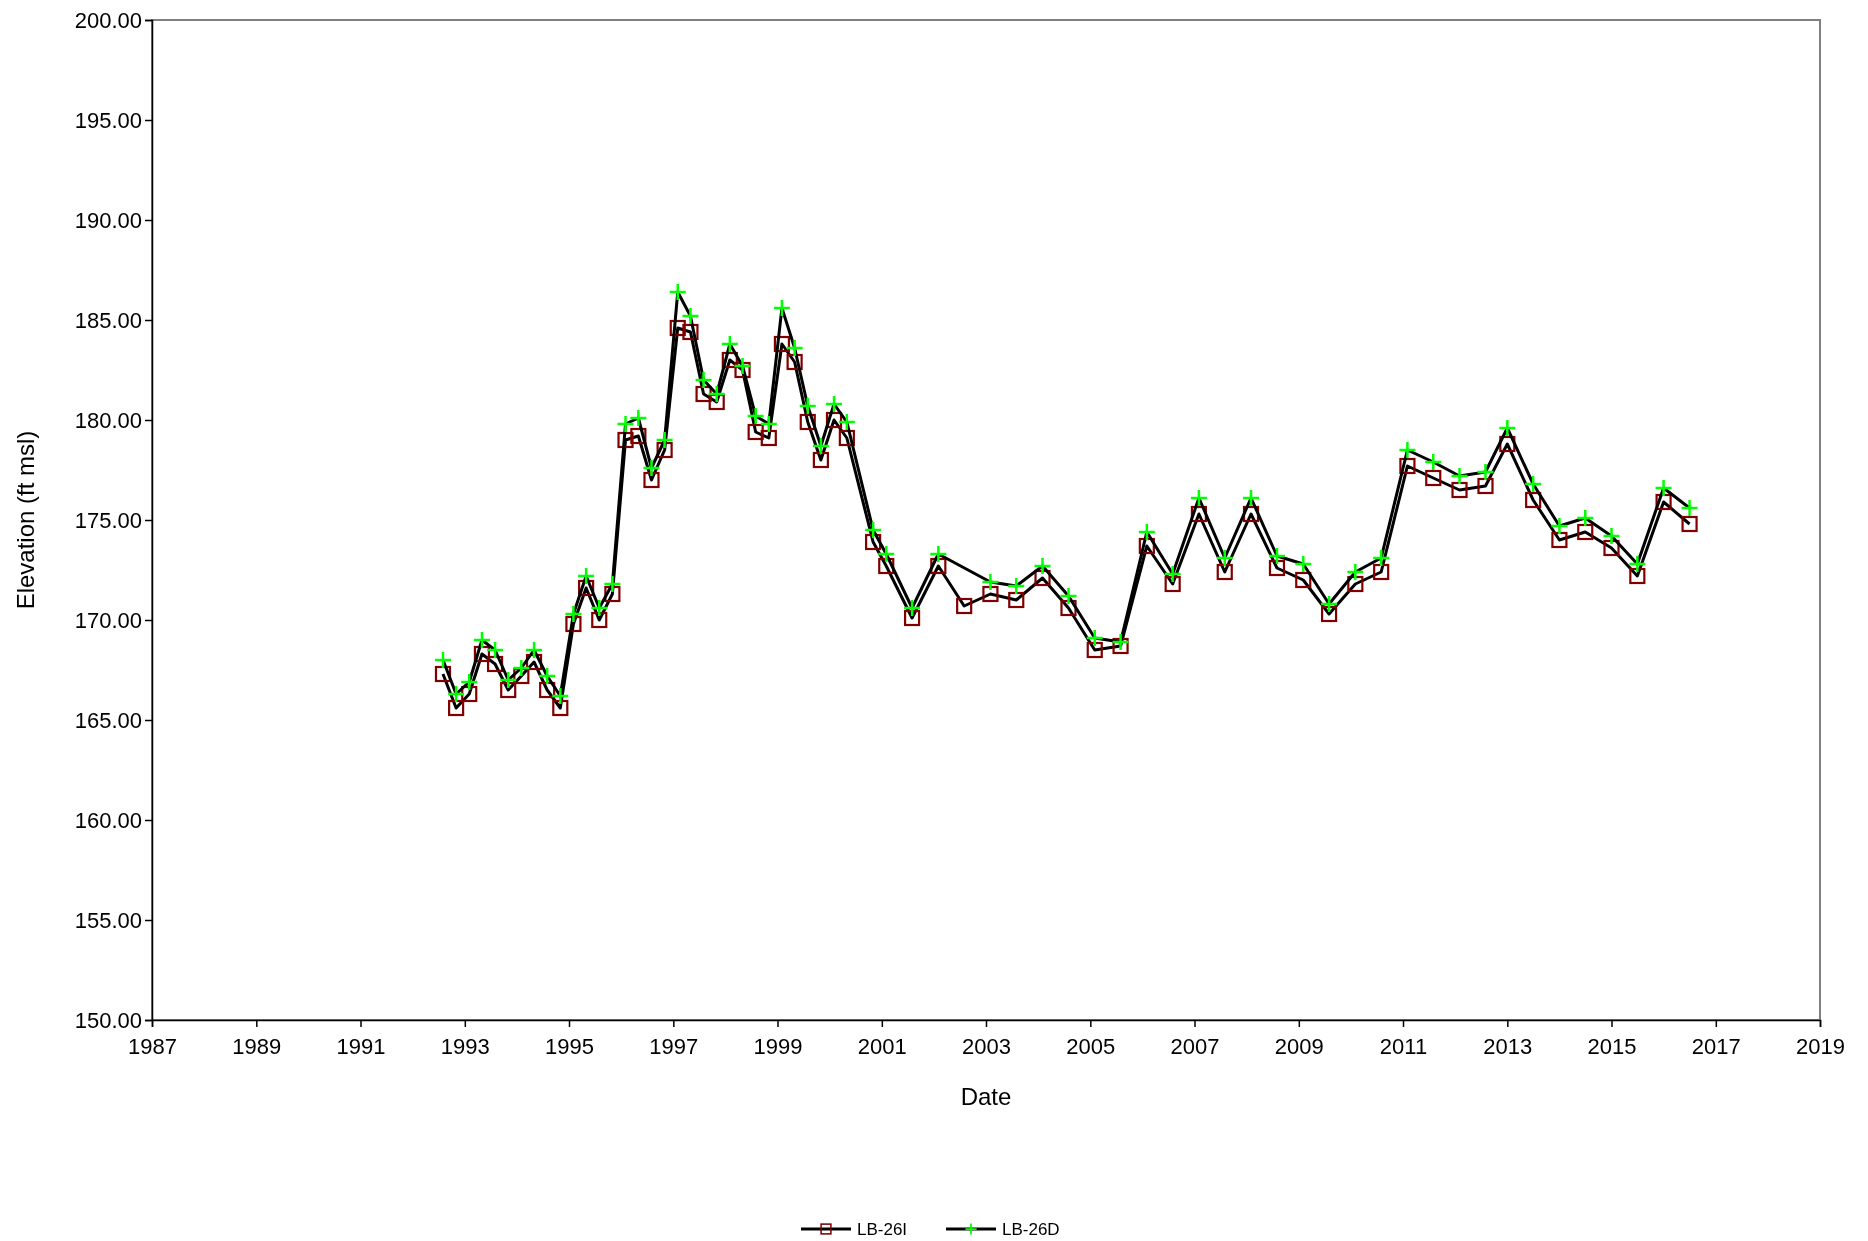 This screenshot has width=1868, height=1241. I want to click on y-tick-label: 160.00, so click(108, 820).